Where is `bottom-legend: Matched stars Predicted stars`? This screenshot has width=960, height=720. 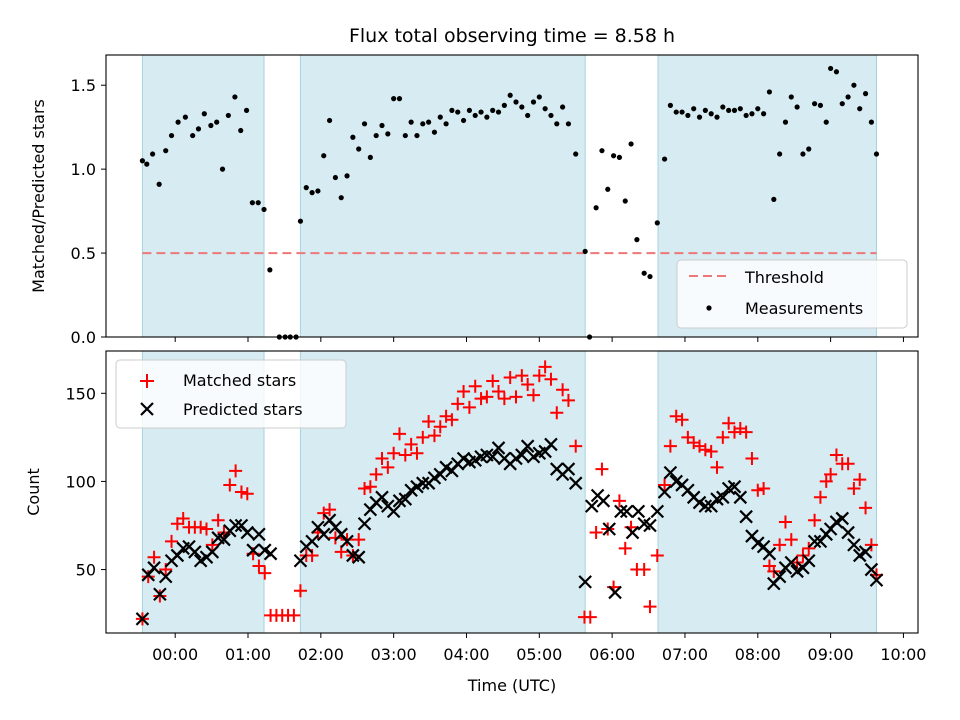 bottom-legend: Matched stars Predicted stars is located at coordinates (231, 394).